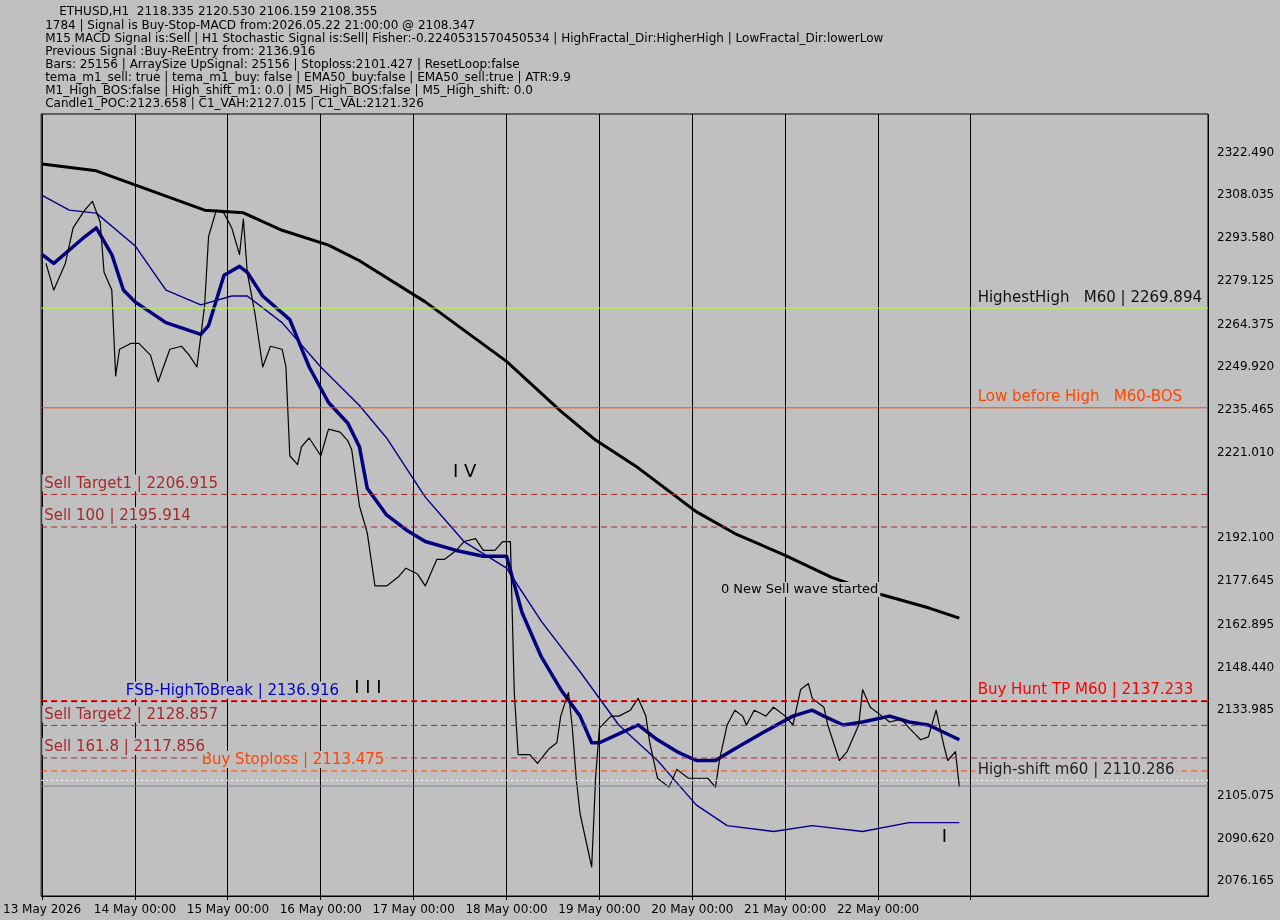 The width and height of the screenshot is (1280, 920). Describe the element at coordinates (1246, 623) in the screenshot. I see `y-tick-label: 2162.895` at that location.